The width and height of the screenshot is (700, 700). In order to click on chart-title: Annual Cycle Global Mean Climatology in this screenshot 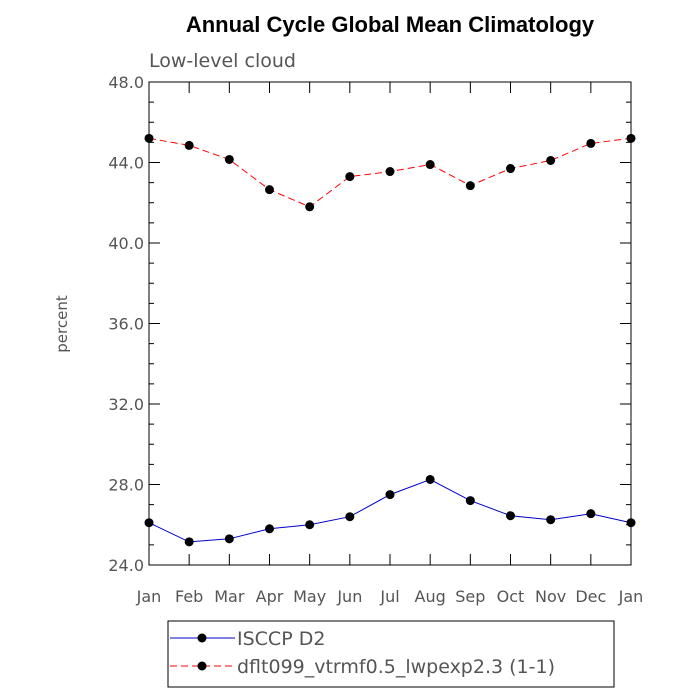, I will do `click(390, 24)`.